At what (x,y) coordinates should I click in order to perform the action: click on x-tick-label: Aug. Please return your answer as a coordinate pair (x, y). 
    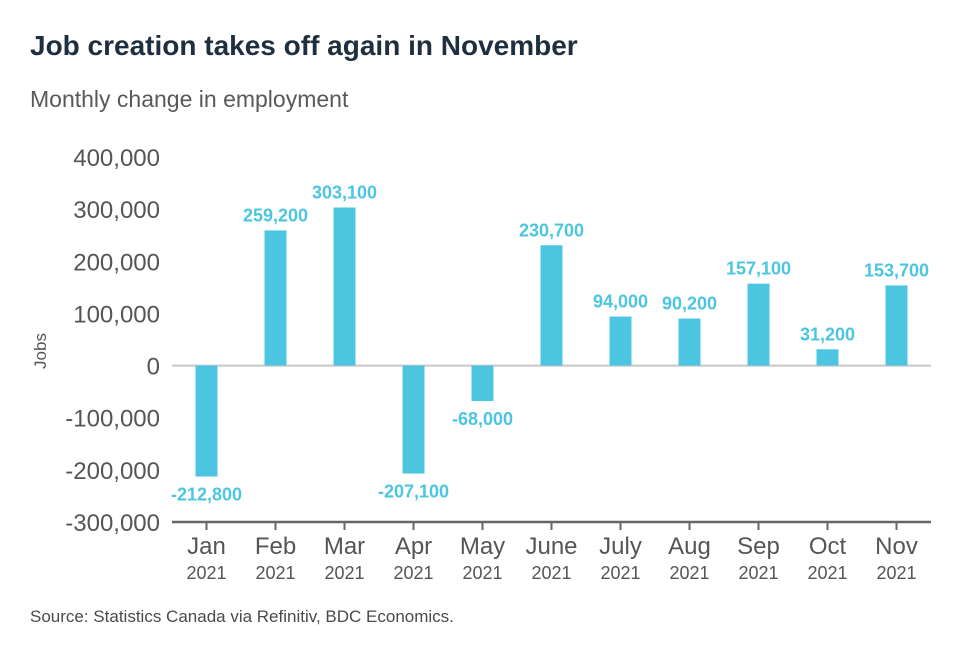
    Looking at the image, I should click on (689, 546).